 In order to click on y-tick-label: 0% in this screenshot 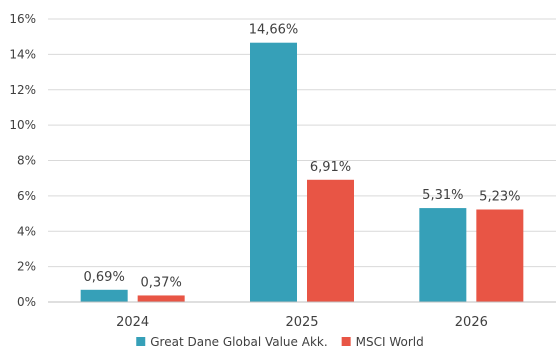, I will do `click(26, 302)`.